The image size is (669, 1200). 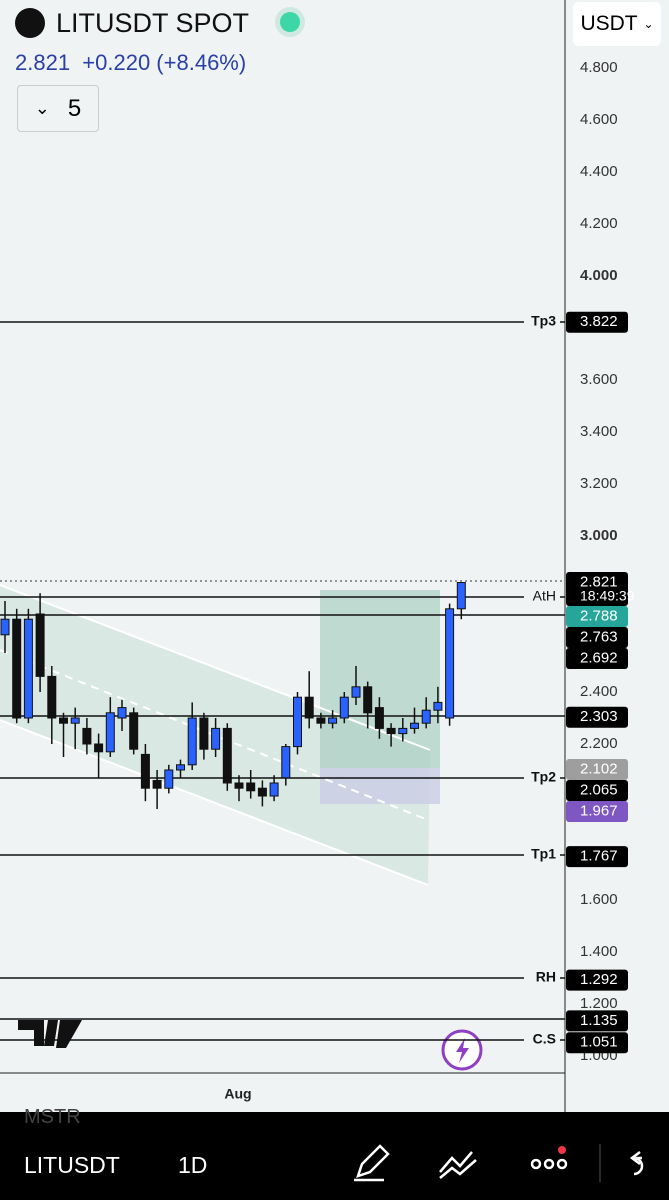 What do you see at coordinates (42, 108) in the screenshot?
I see `chevron: ⌄` at bounding box center [42, 108].